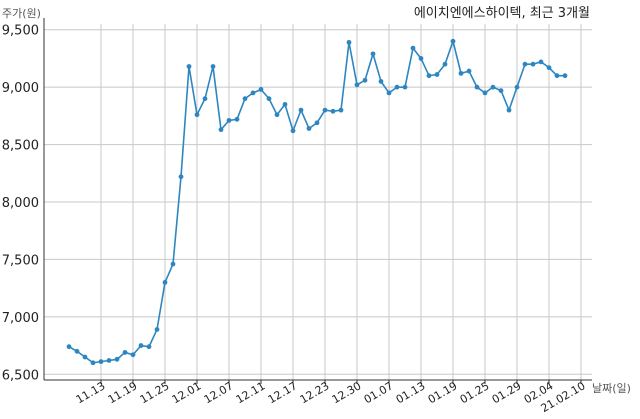 This screenshot has height=419, width=640. I want to click on x-tick-label: 01.25, so click(475, 392).